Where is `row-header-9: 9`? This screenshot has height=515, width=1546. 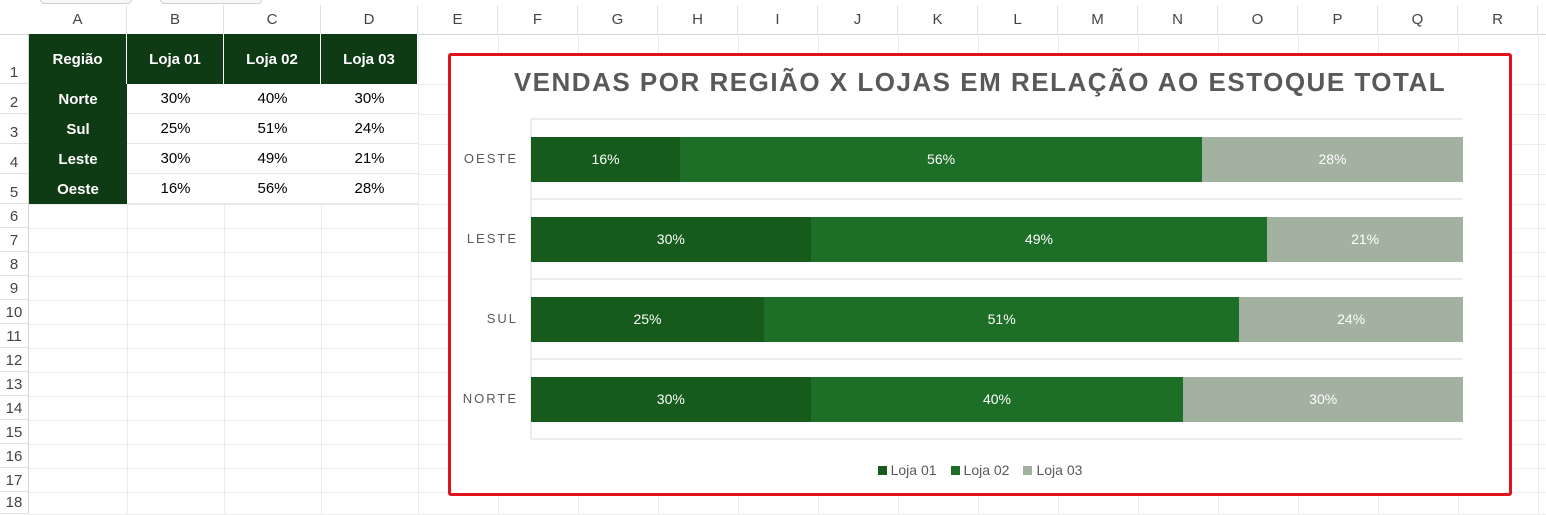 row-header-9: 9 is located at coordinates (14, 288).